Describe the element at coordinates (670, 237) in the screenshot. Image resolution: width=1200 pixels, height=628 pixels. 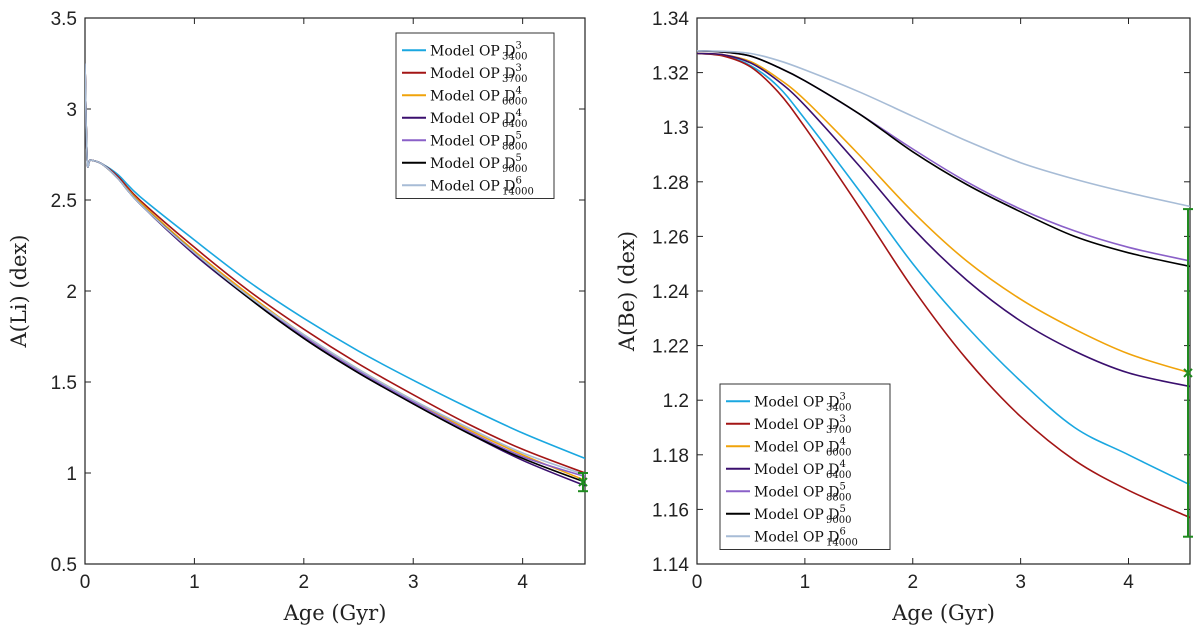
I see `y-tick-label: 1.26` at that location.